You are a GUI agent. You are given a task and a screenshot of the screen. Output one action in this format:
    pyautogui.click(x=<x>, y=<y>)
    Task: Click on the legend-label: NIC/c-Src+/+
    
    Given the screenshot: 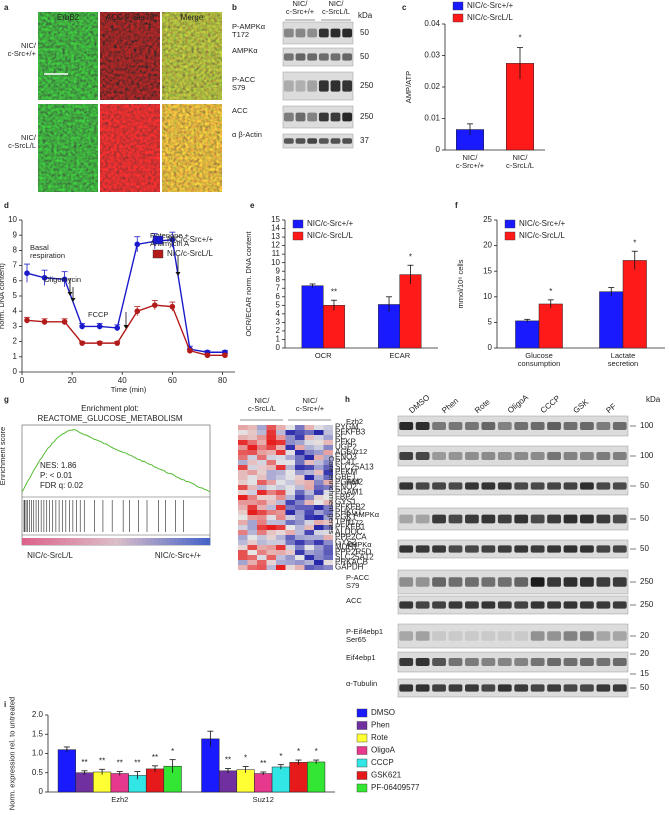 What is the action you would take?
    pyautogui.click(x=542, y=223)
    